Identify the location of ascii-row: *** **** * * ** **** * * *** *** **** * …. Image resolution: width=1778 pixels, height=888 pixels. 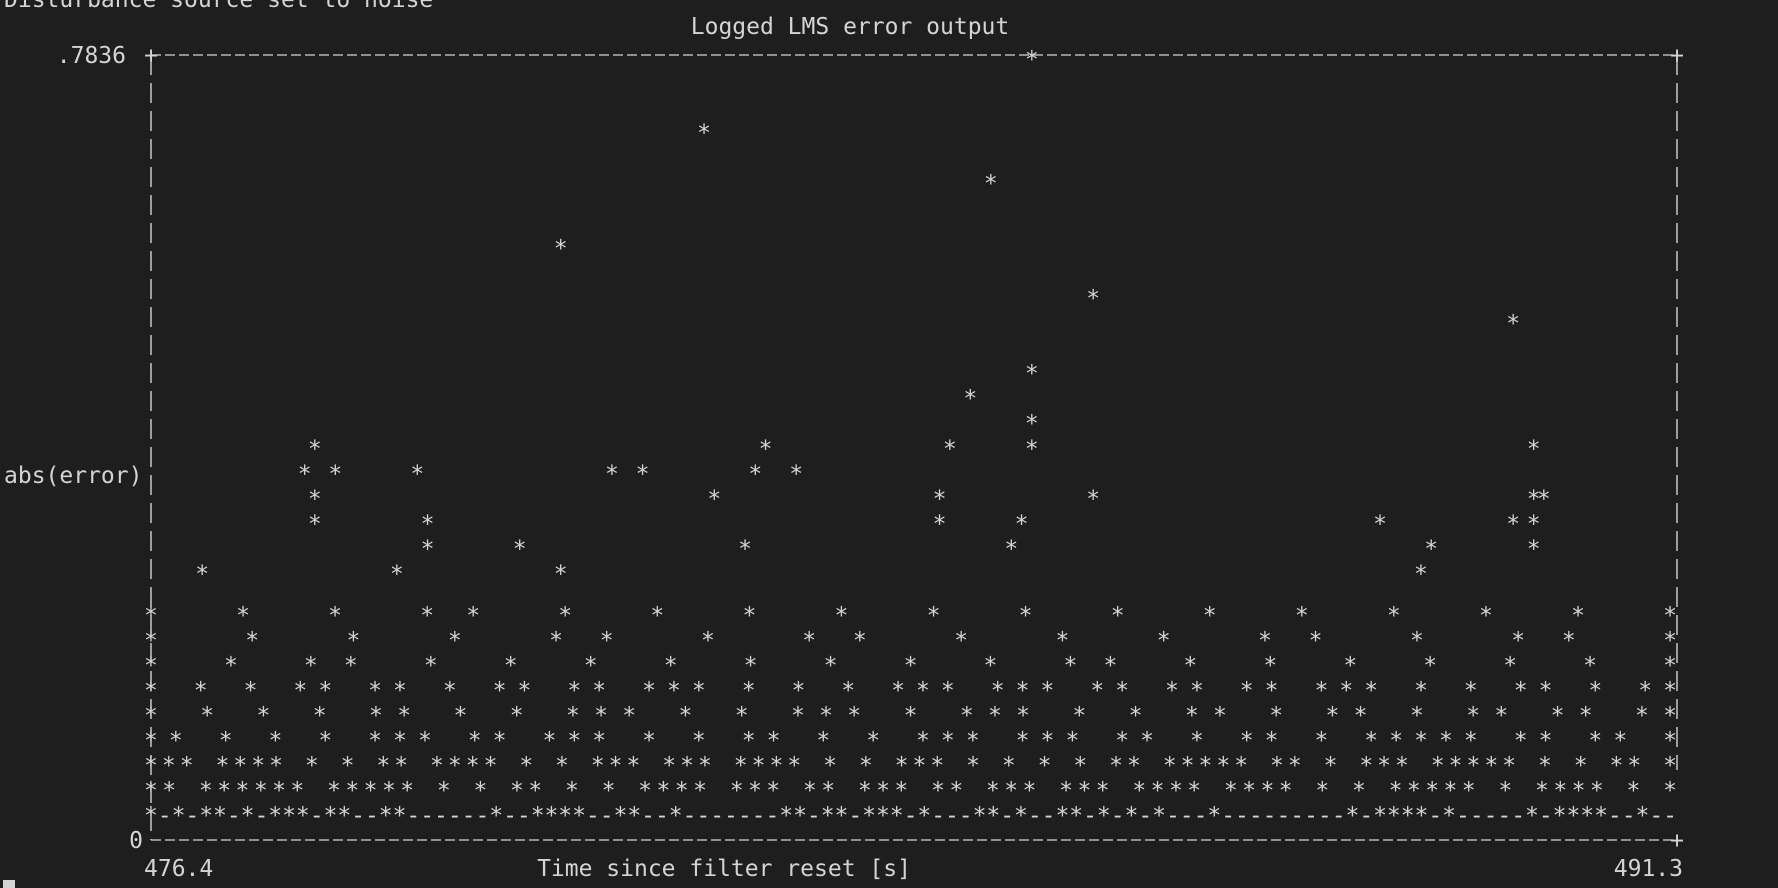
(910, 766).